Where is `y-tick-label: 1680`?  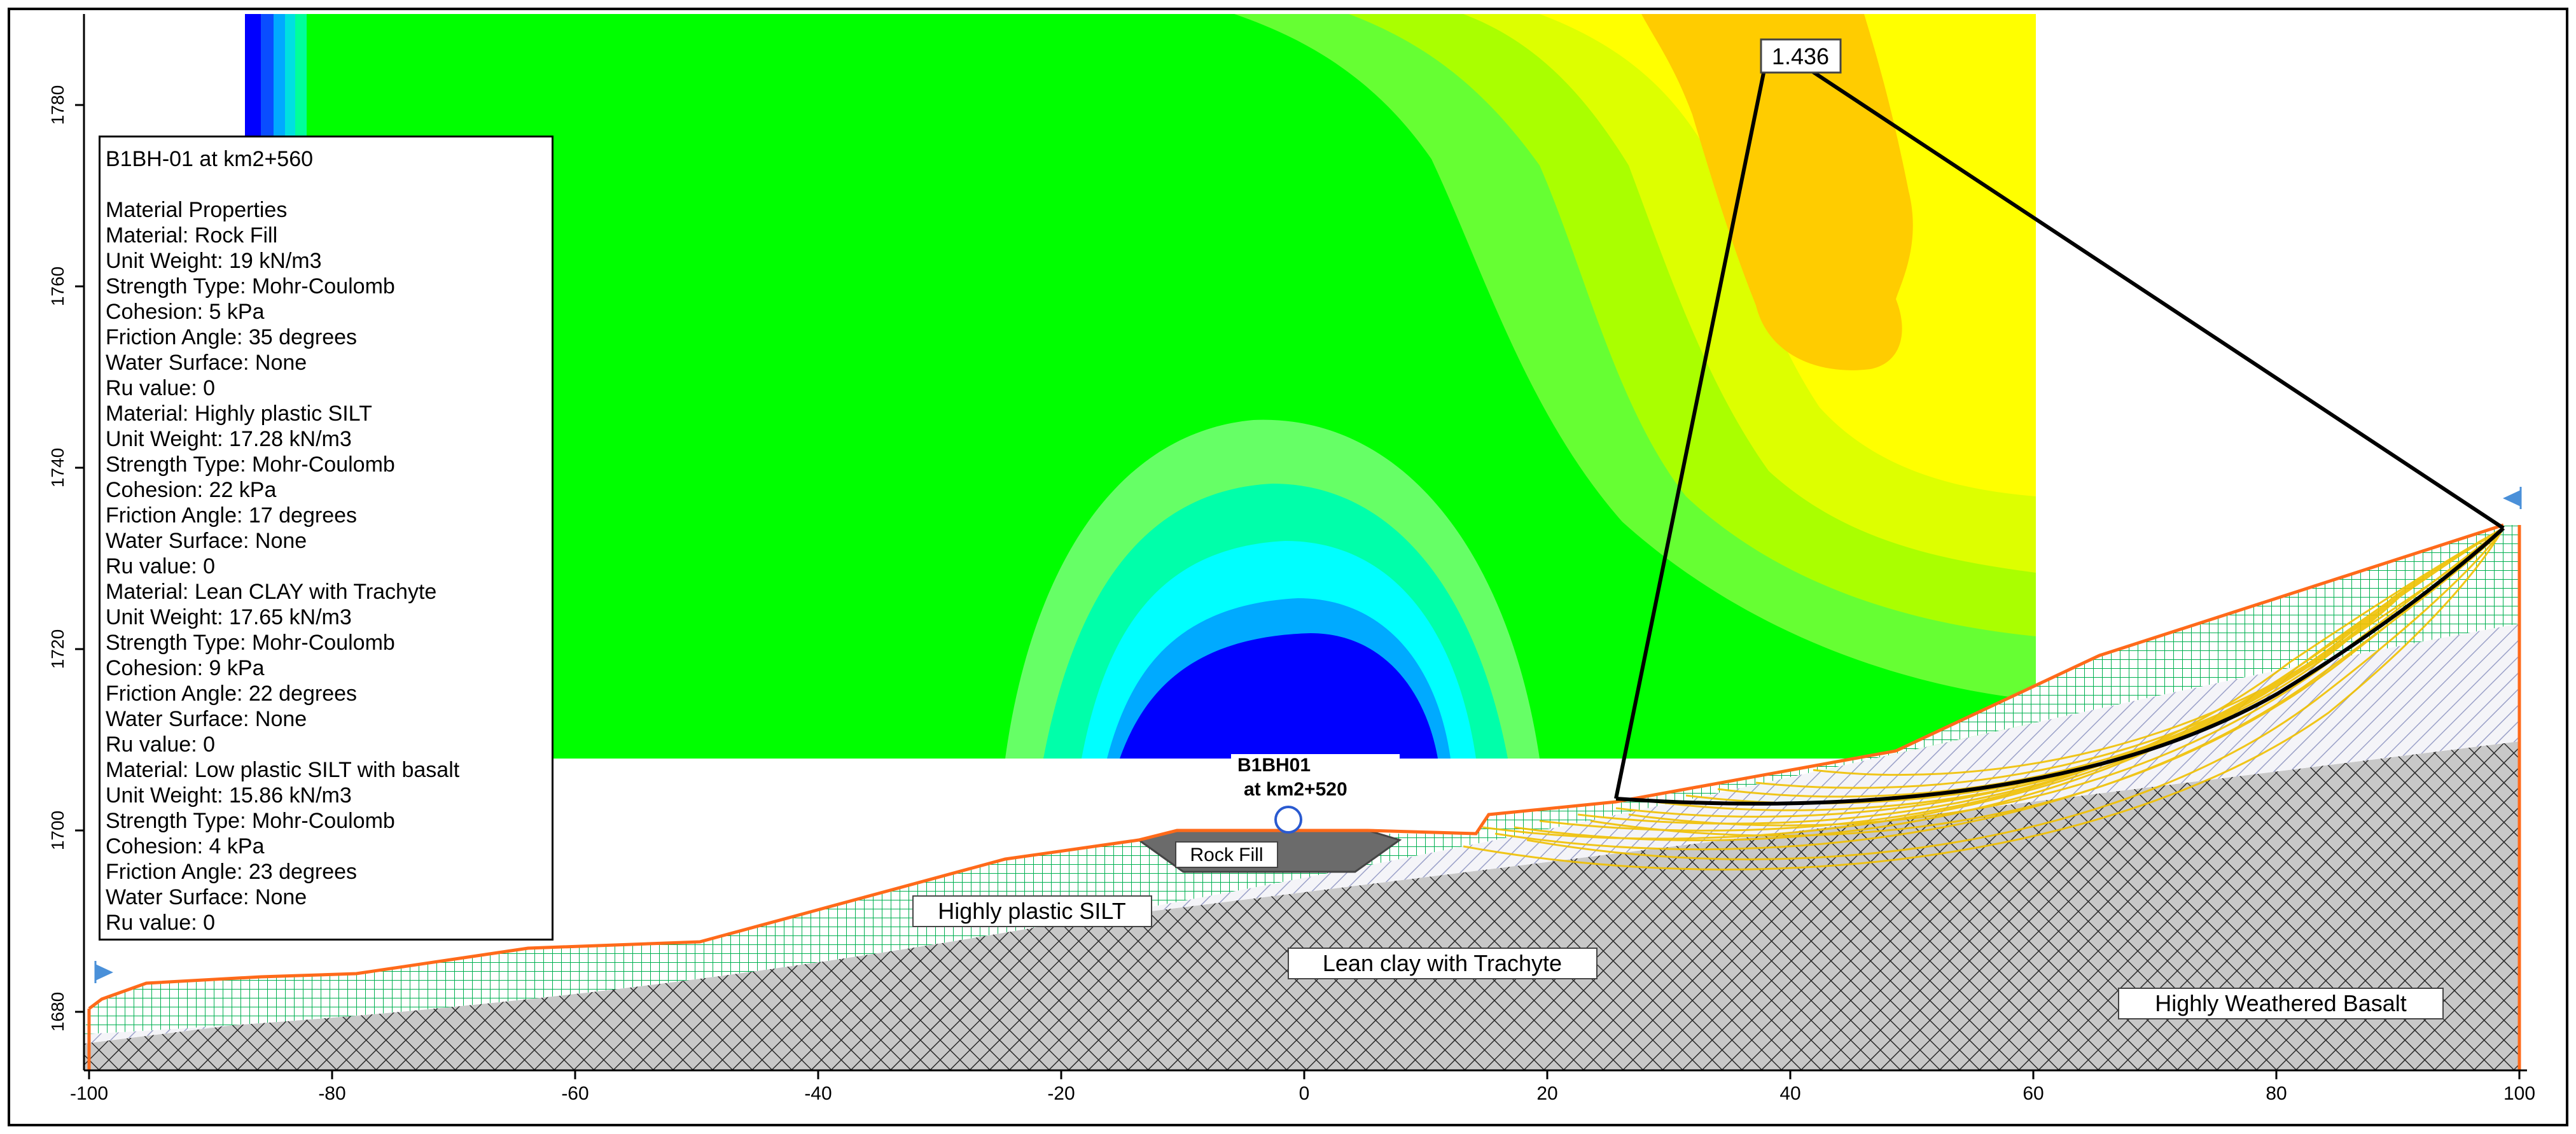 y-tick-label: 1680 is located at coordinates (57, 1012).